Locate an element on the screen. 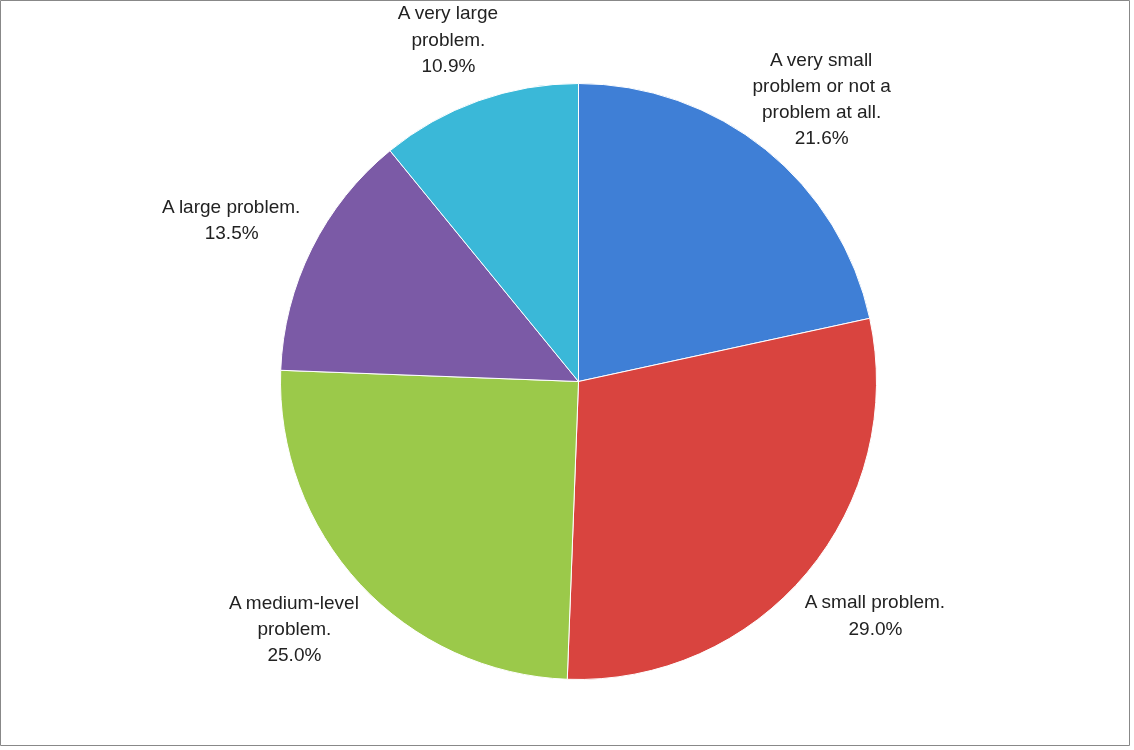 This screenshot has width=1134, height=750. slice-label: A medium-level problem. is located at coordinates (293, 615).